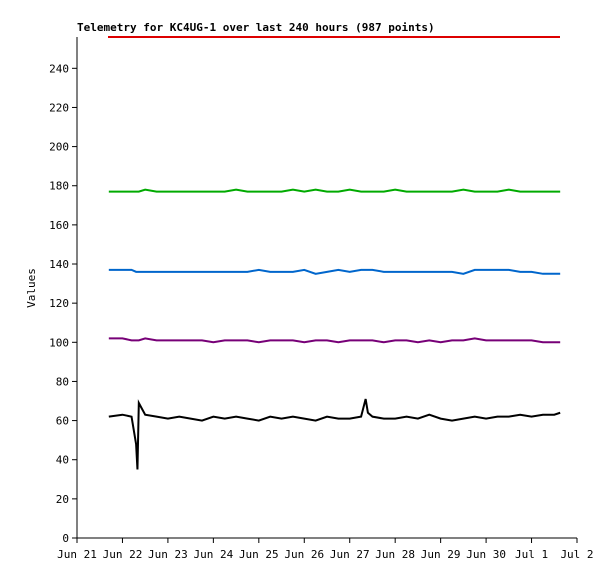 This screenshot has height=579, width=615. What do you see at coordinates (213, 554) in the screenshot?
I see `x-tick-label: Jun 24` at bounding box center [213, 554].